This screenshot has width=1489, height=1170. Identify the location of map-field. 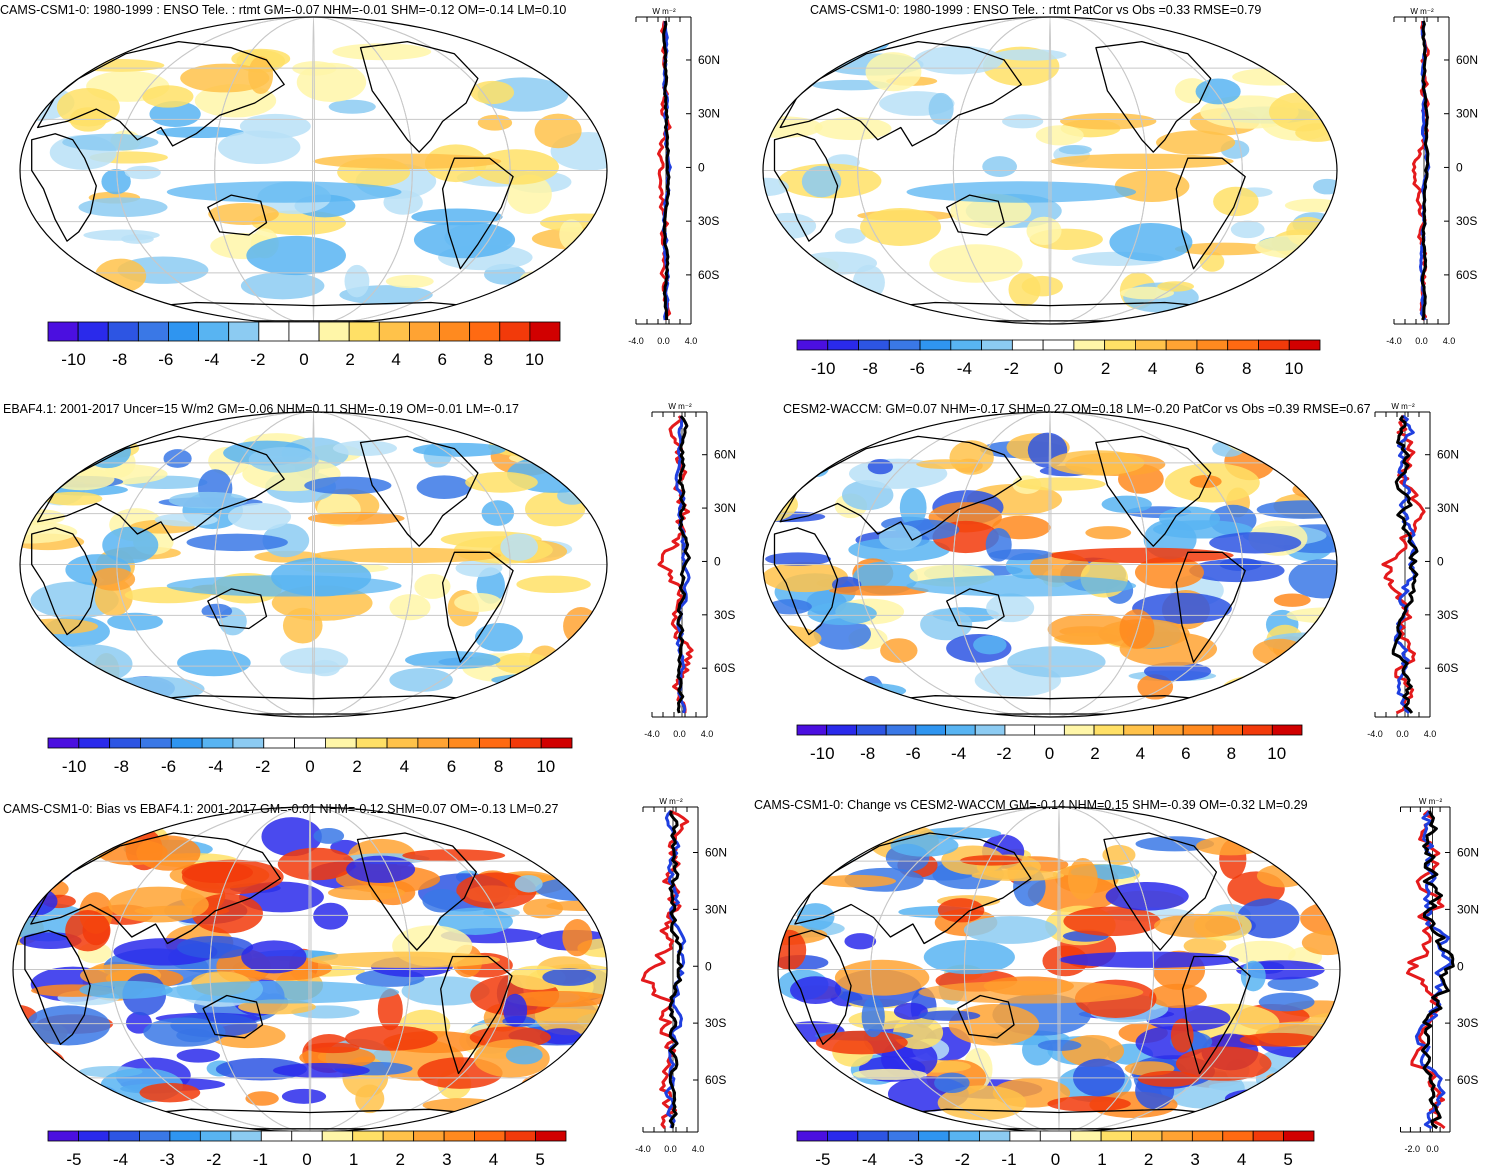
(313, 564).